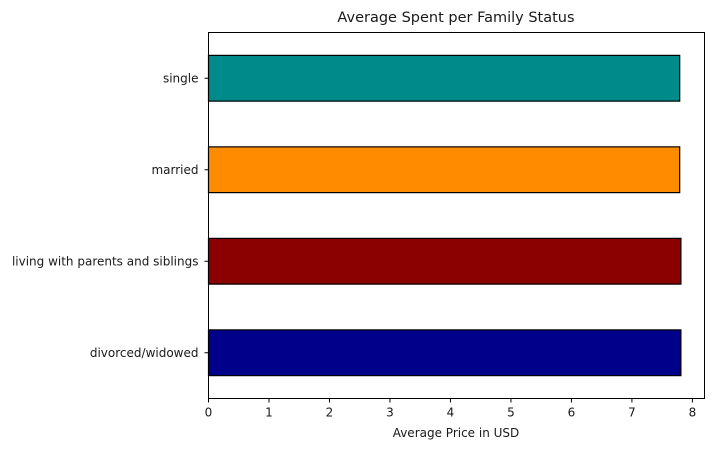 The image size is (713, 449). What do you see at coordinates (572, 413) in the screenshot?
I see `x-tick-label: 6` at bounding box center [572, 413].